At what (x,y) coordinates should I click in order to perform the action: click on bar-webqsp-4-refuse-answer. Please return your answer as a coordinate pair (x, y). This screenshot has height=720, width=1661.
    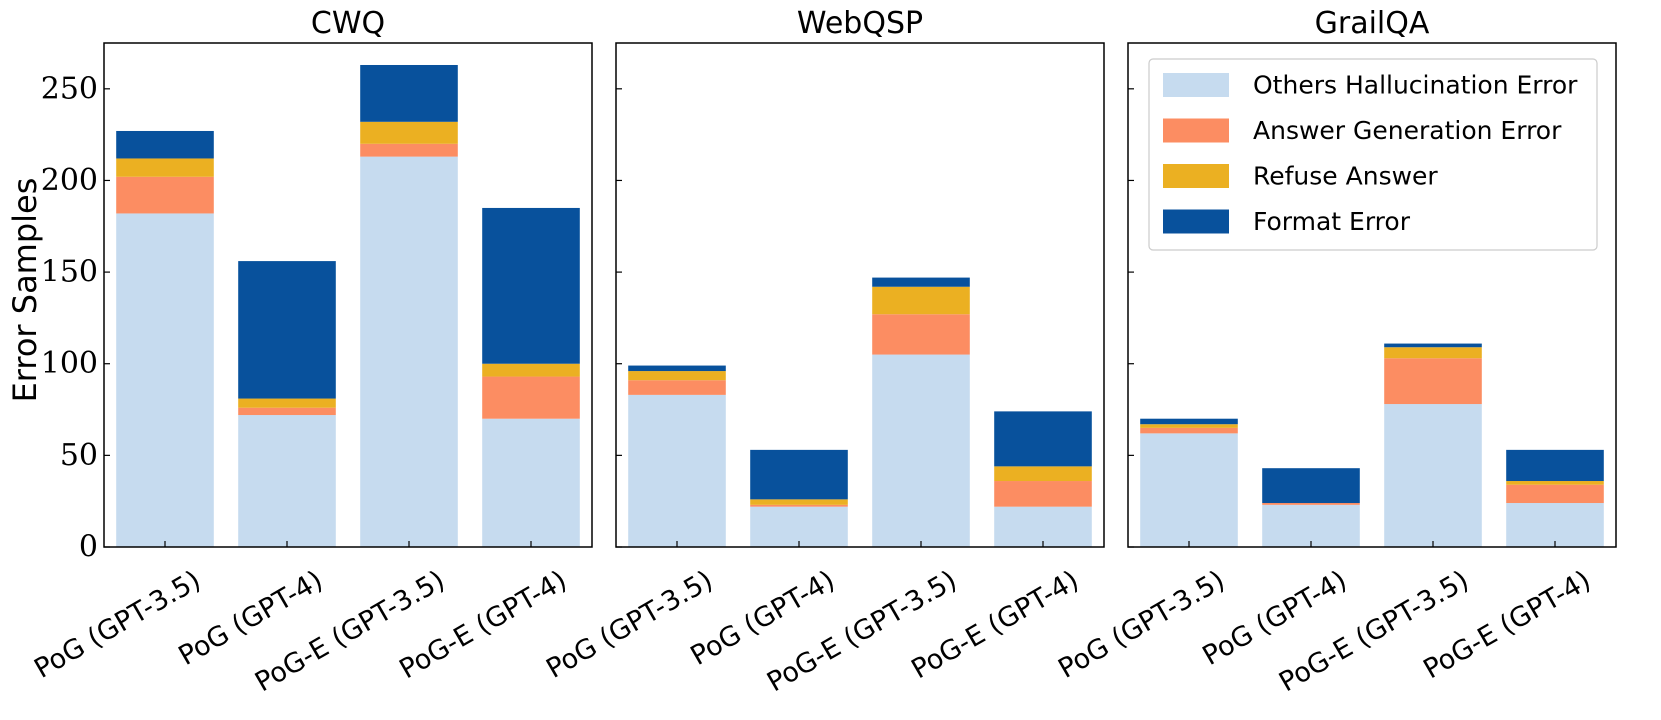
    Looking at the image, I should click on (1043, 474).